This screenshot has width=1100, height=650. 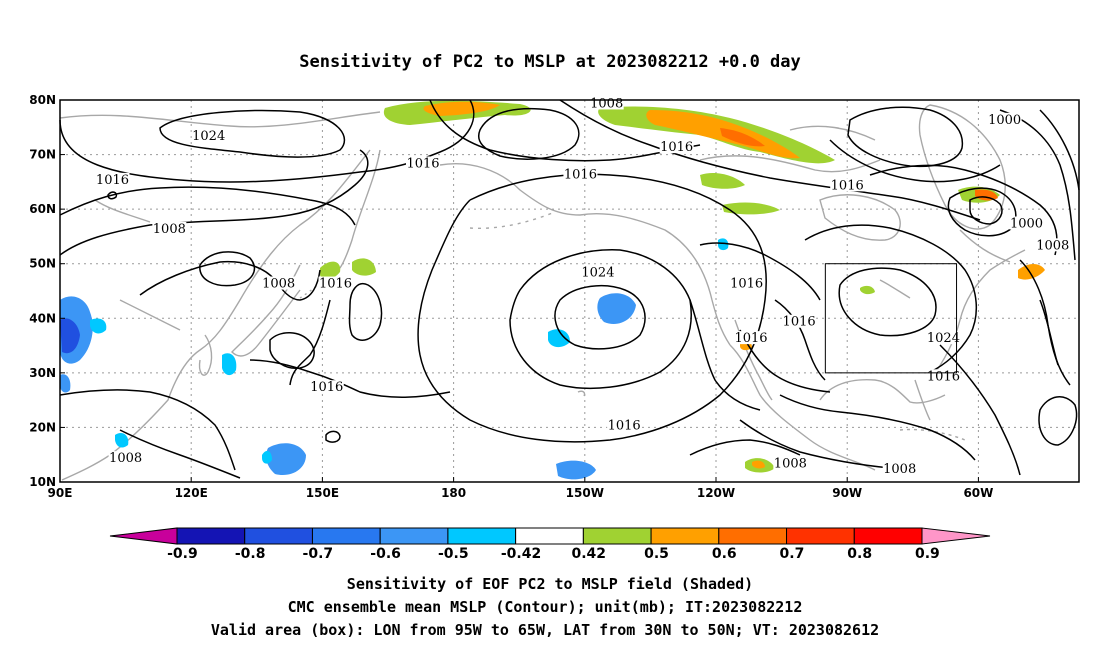 I want to click on lat-label-4: 40N, so click(x=42, y=318).